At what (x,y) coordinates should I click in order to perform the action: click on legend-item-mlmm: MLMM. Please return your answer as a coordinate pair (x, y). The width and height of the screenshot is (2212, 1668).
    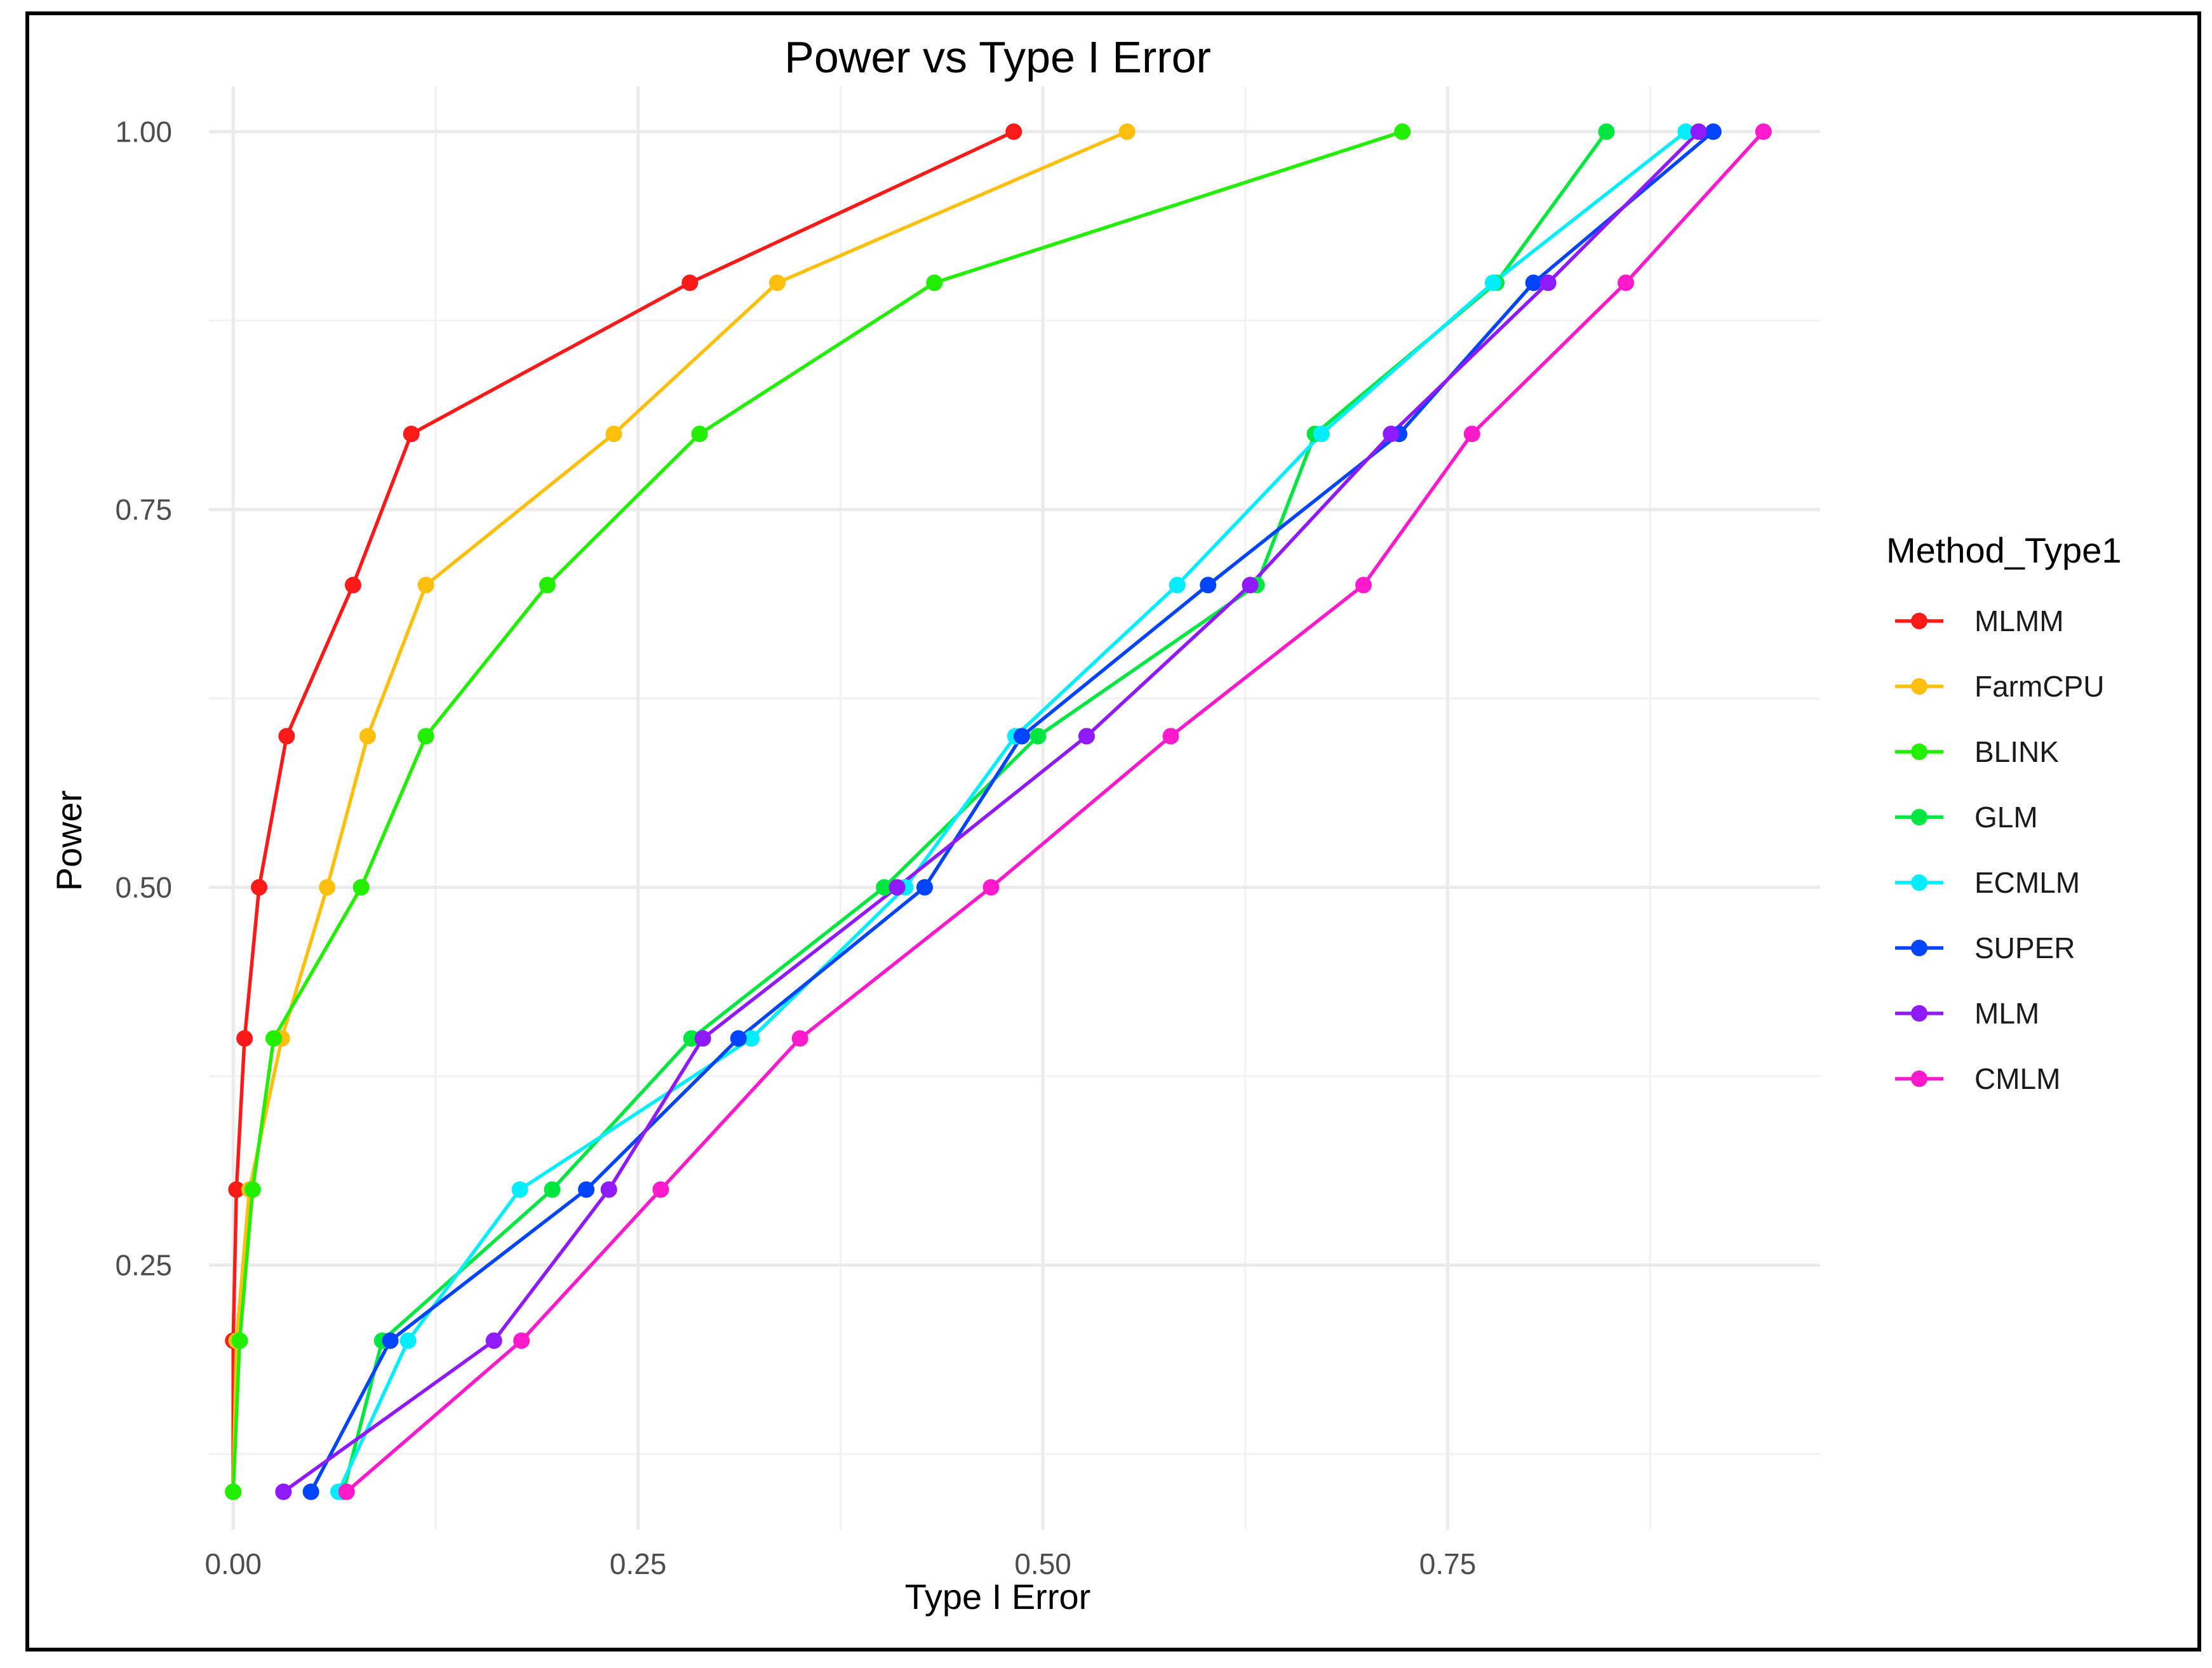
    Looking at the image, I should click on (1979, 620).